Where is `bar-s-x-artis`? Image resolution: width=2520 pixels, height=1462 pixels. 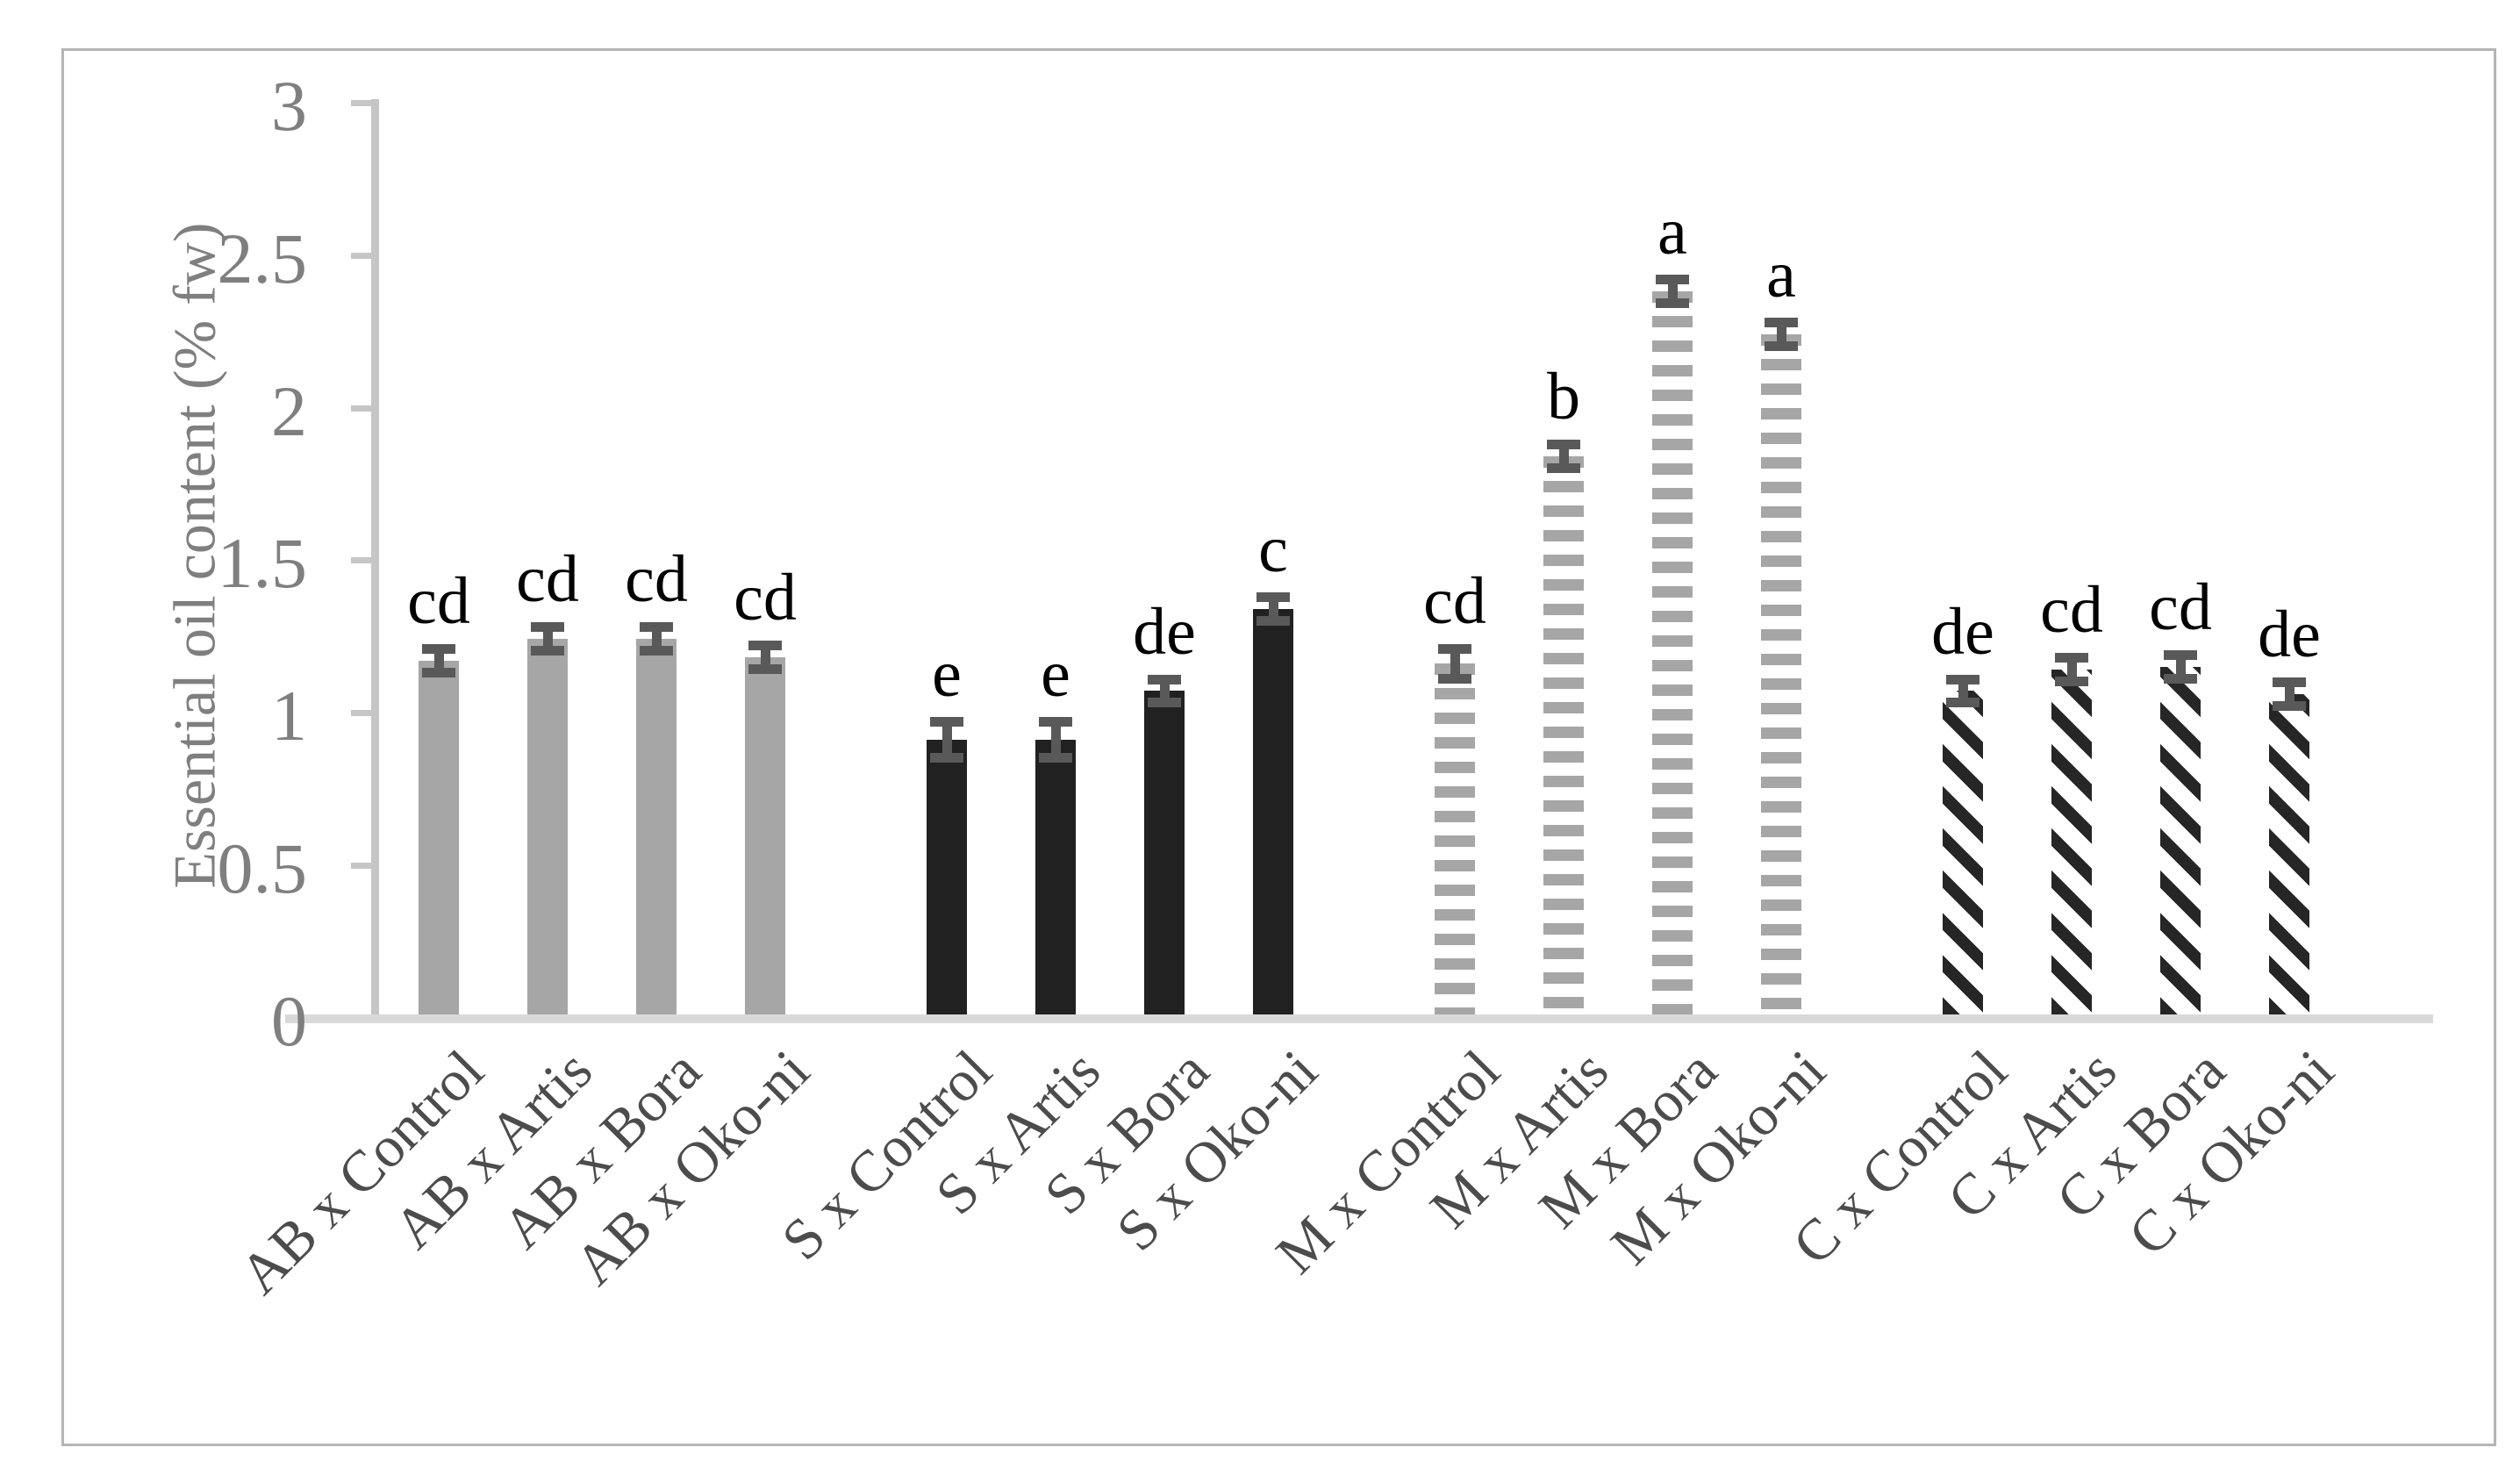 bar-s-x-artis is located at coordinates (1055, 877).